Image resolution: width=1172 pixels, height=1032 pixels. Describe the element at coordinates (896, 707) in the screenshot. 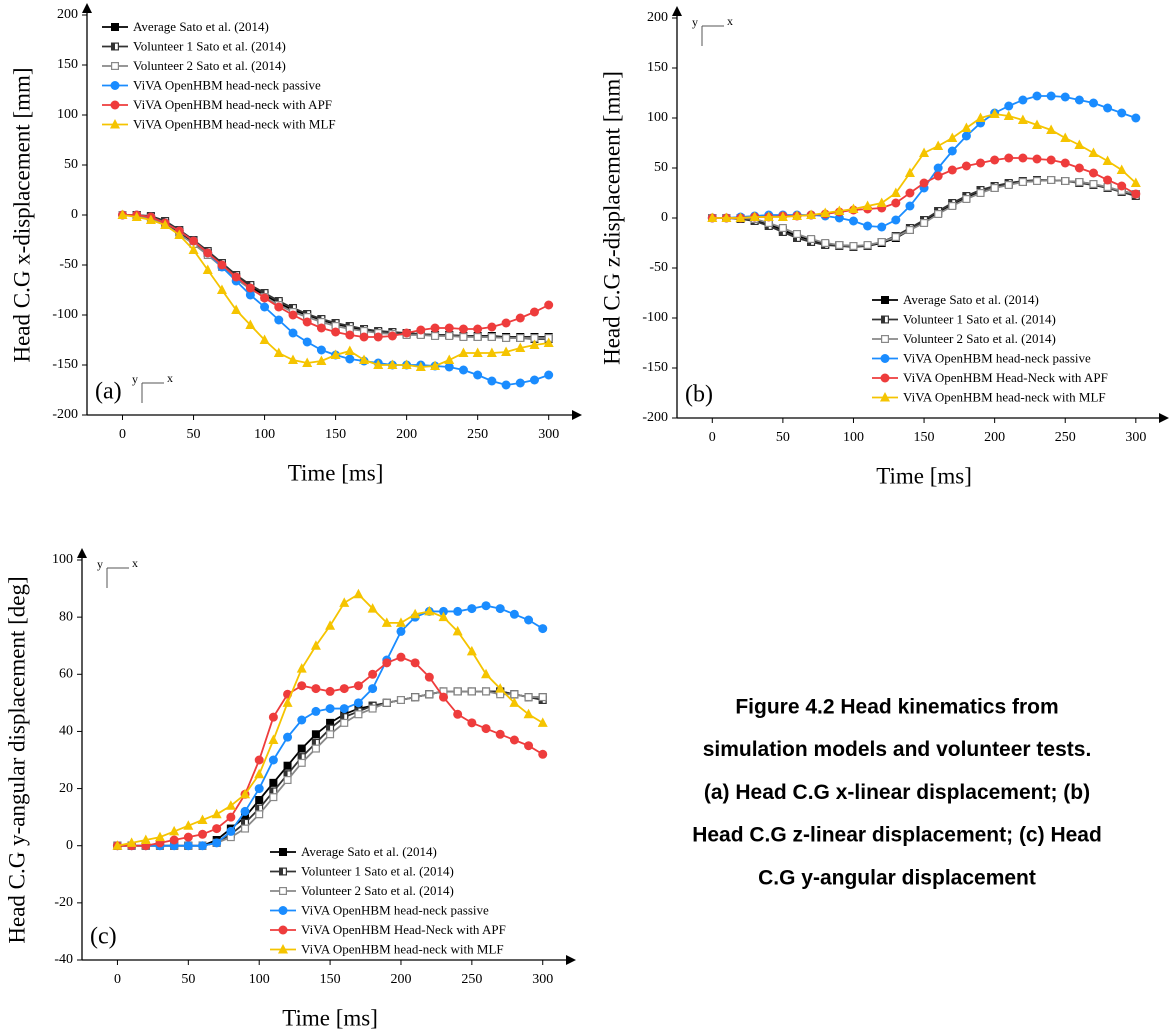

I see `caption-line: Figure 4.2 Head kinematics from` at that location.